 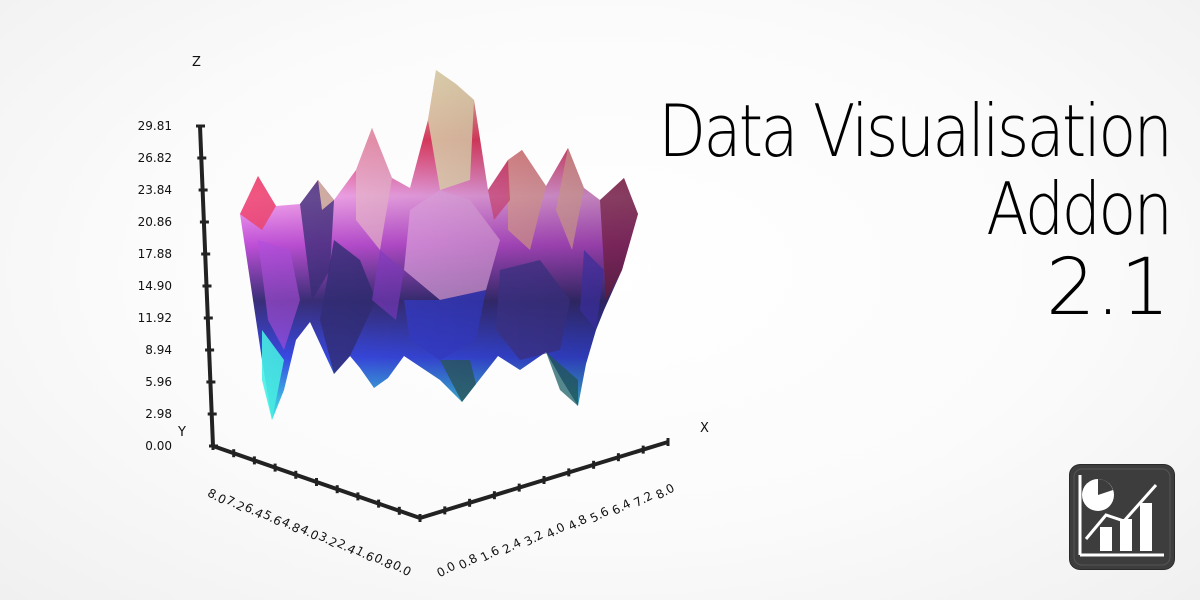 I want to click on z-axis-label: Z, so click(x=196, y=62).